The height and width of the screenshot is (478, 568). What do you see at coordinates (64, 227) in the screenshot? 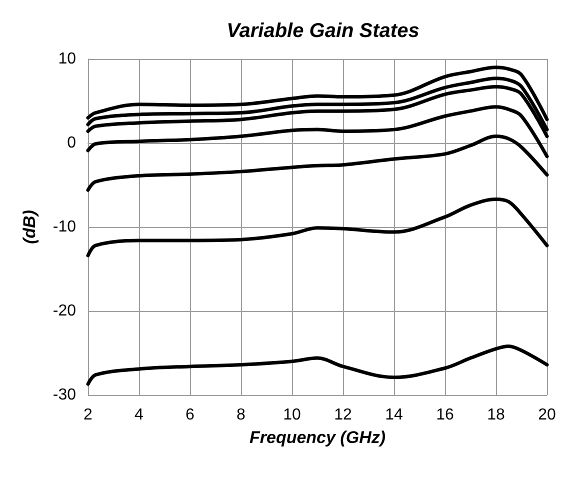
I see `y-tick-label: -10` at bounding box center [64, 227].